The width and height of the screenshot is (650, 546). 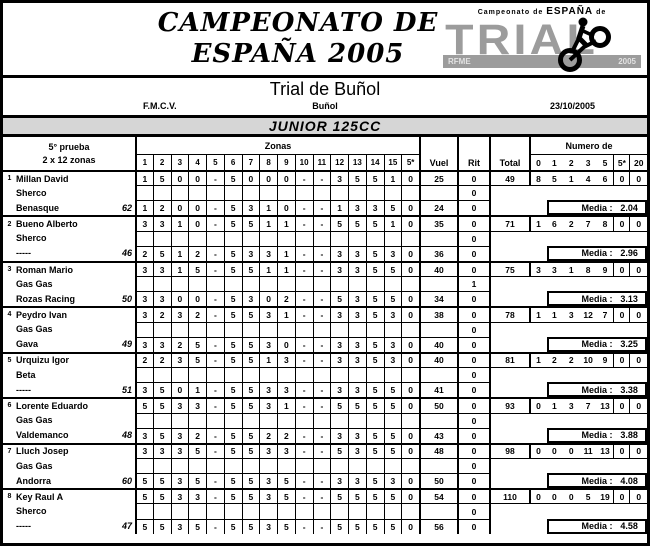 I want to click on count-of-5: 9, so click(x=605, y=359).